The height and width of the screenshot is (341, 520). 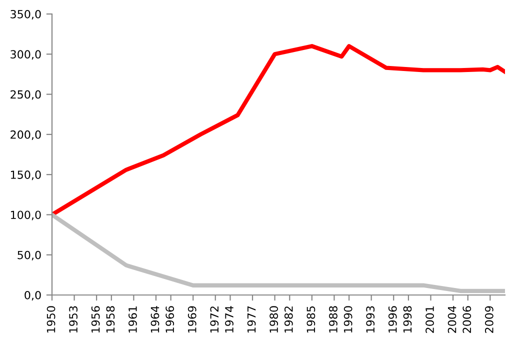 I want to click on y-tick-label: 200,0, so click(x=25, y=135).